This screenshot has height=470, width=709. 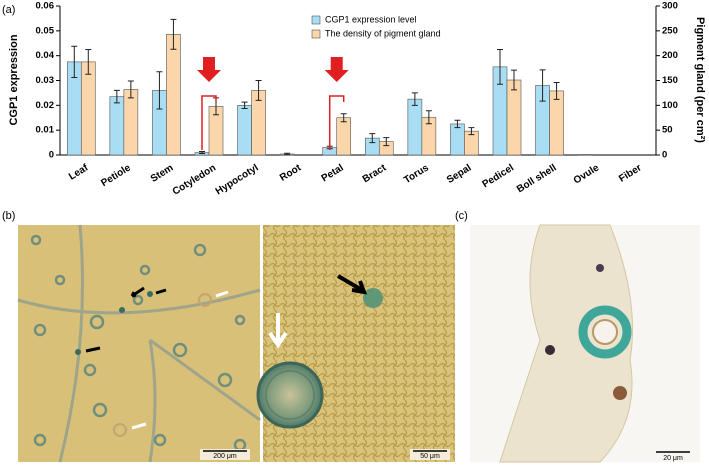 What do you see at coordinates (45, 80) in the screenshot?
I see `y-tick-label: 0.03` at bounding box center [45, 80].